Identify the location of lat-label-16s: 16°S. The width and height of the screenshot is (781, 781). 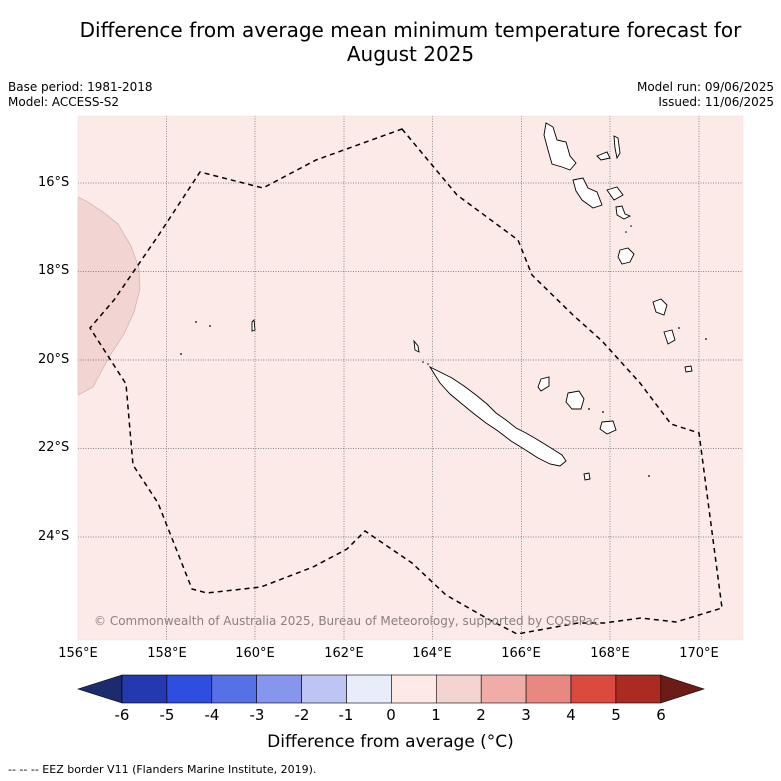
(54, 182).